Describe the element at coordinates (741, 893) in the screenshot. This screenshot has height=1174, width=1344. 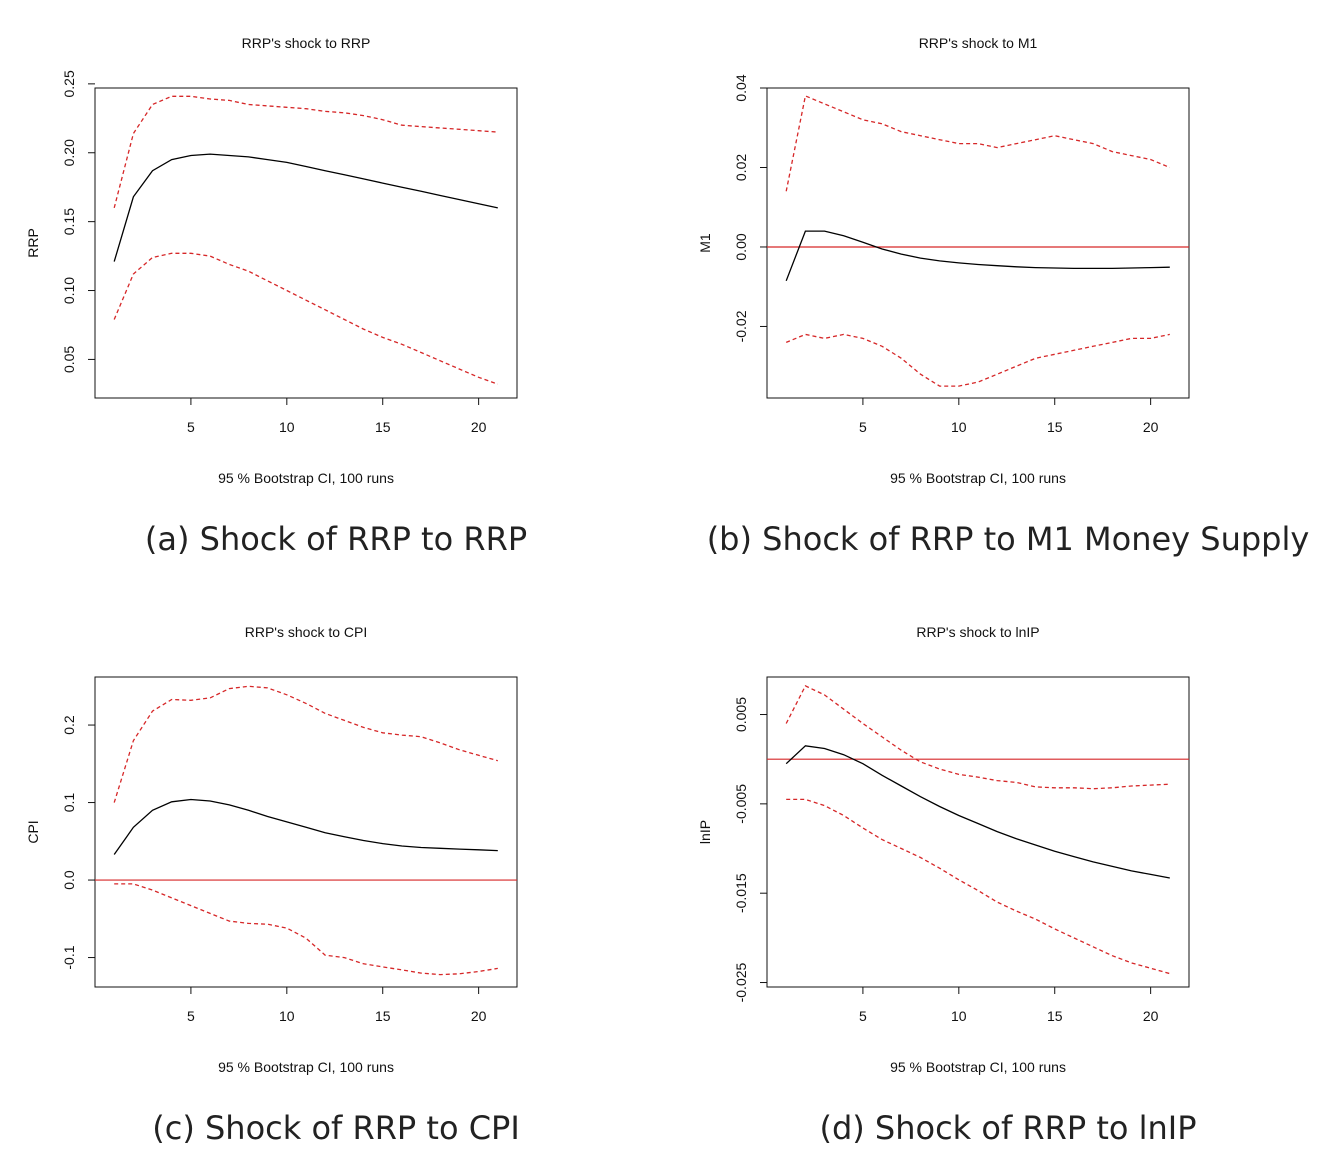
I see `y-tick-label: -0.015` at that location.